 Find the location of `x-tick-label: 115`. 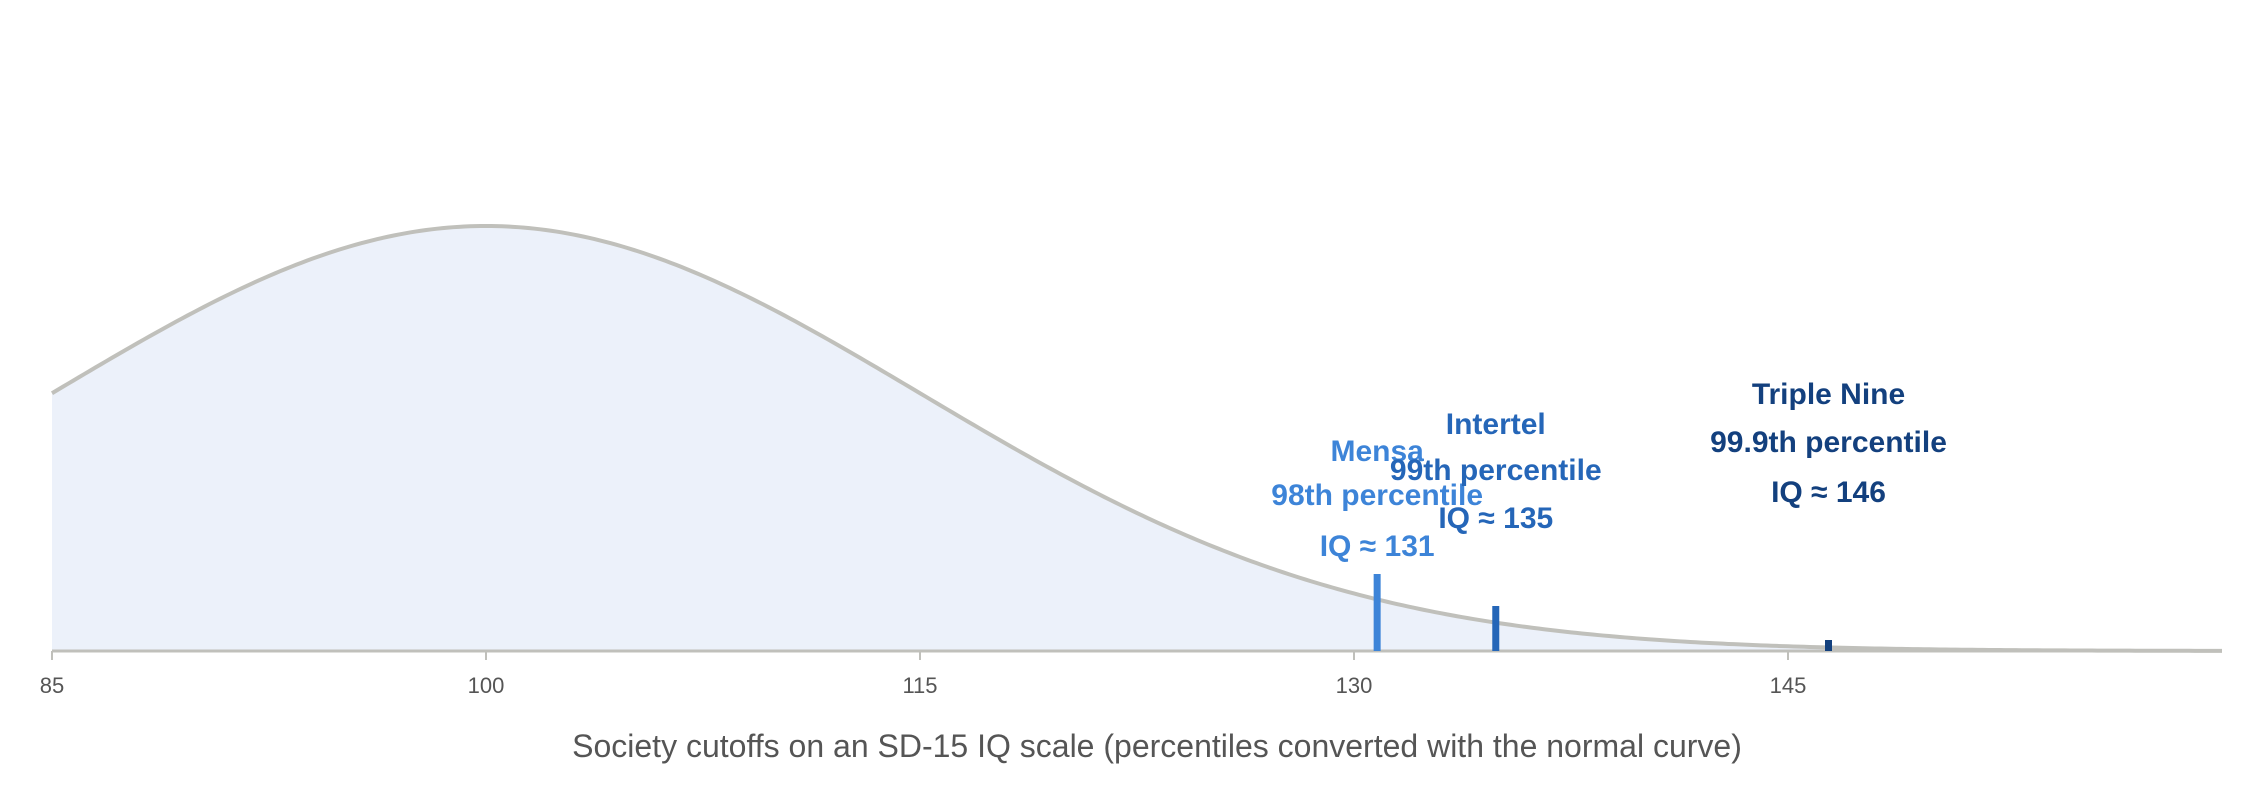

x-tick-label: 115 is located at coordinates (919, 685).